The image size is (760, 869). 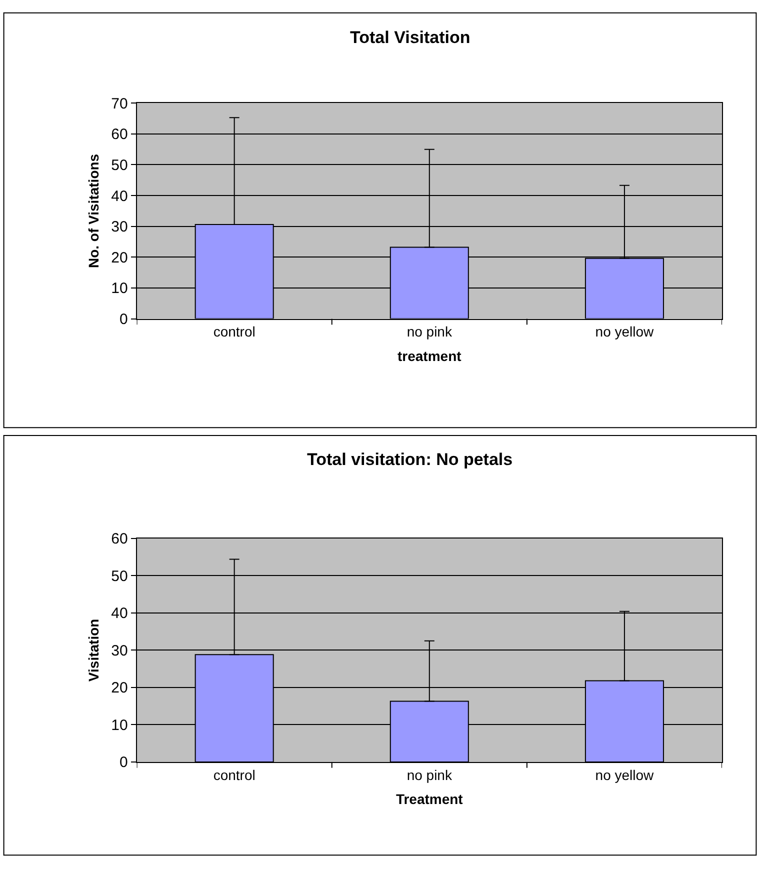 What do you see at coordinates (94, 650) in the screenshot?
I see `y-axis-title: Visitation` at bounding box center [94, 650].